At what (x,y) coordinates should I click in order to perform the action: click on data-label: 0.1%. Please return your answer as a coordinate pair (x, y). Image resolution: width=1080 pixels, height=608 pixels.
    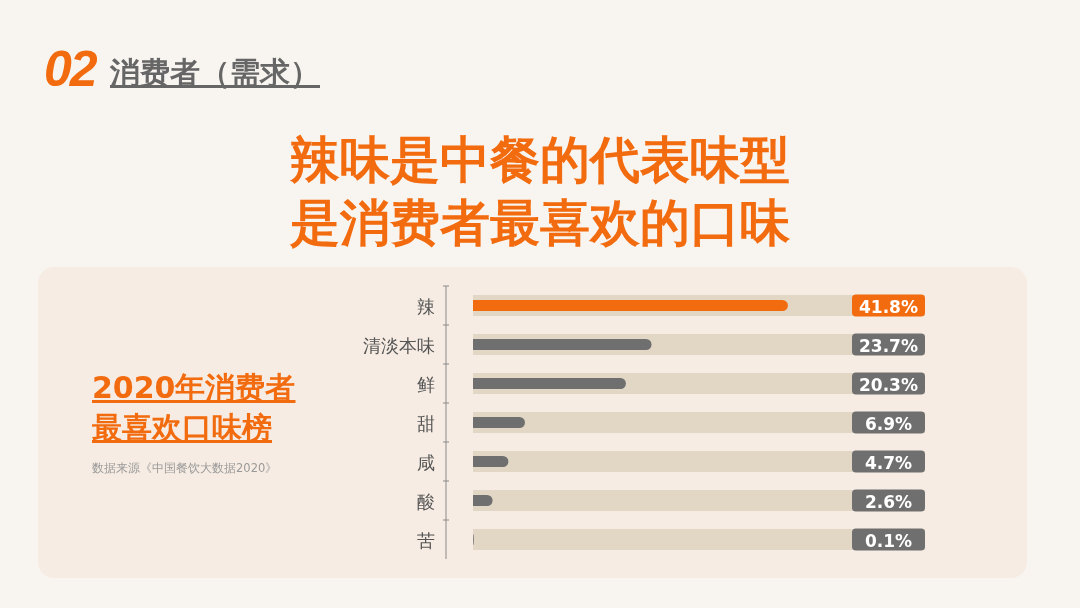
    Looking at the image, I should click on (888, 540).